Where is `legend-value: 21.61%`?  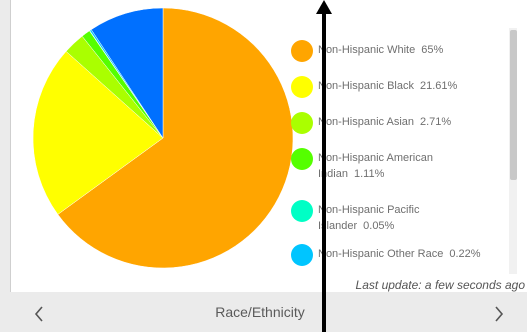 legend-value: 21.61% is located at coordinates (438, 86).